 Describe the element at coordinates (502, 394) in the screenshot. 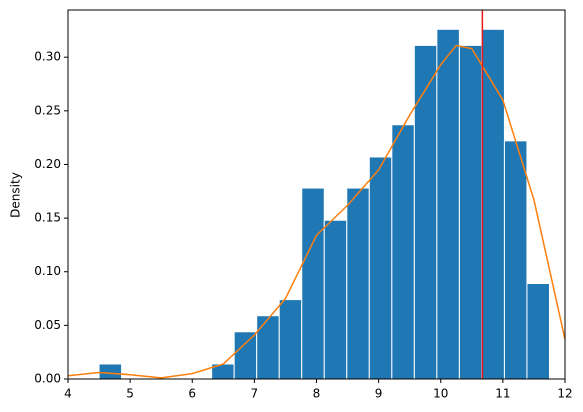

I see `x-tick-label: 11` at that location.